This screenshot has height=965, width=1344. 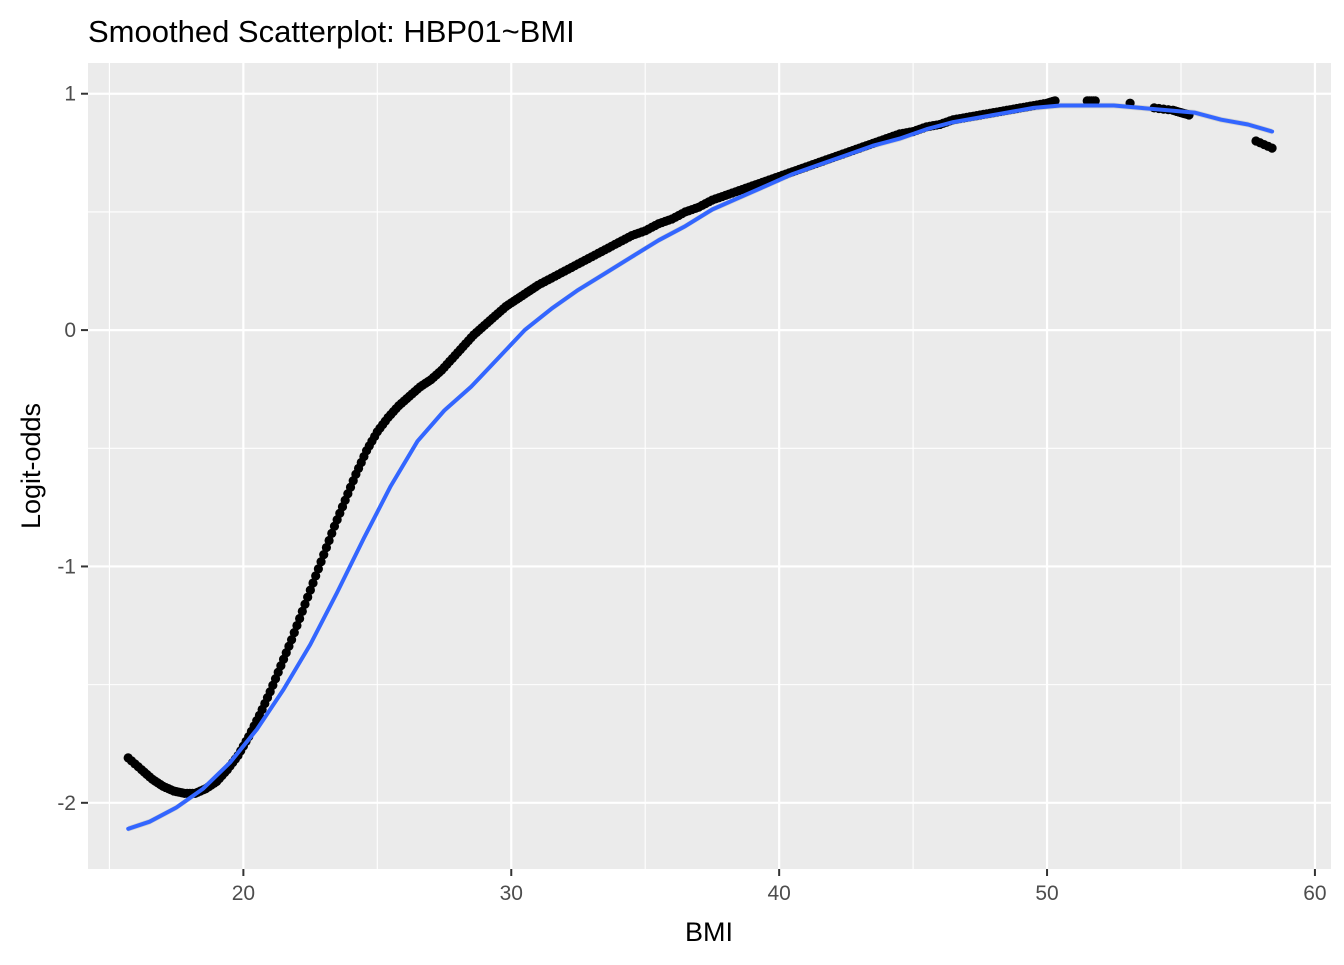 What do you see at coordinates (331, 31) in the screenshot?
I see `chart-title: Smoothed Scatterplot: HBP01~BMI` at bounding box center [331, 31].